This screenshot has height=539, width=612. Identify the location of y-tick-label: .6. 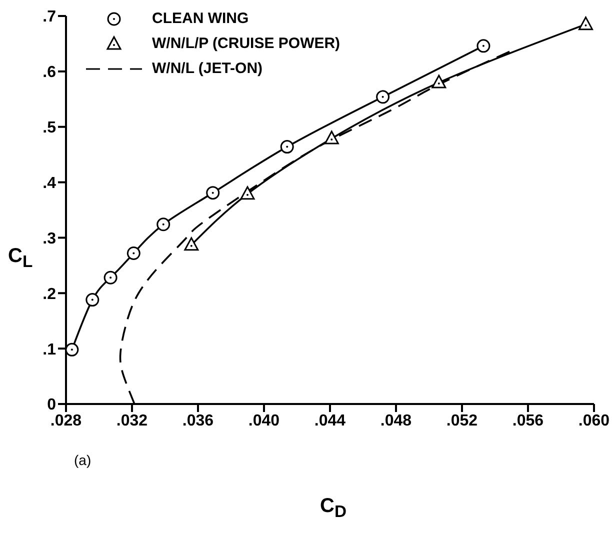
(49, 73).